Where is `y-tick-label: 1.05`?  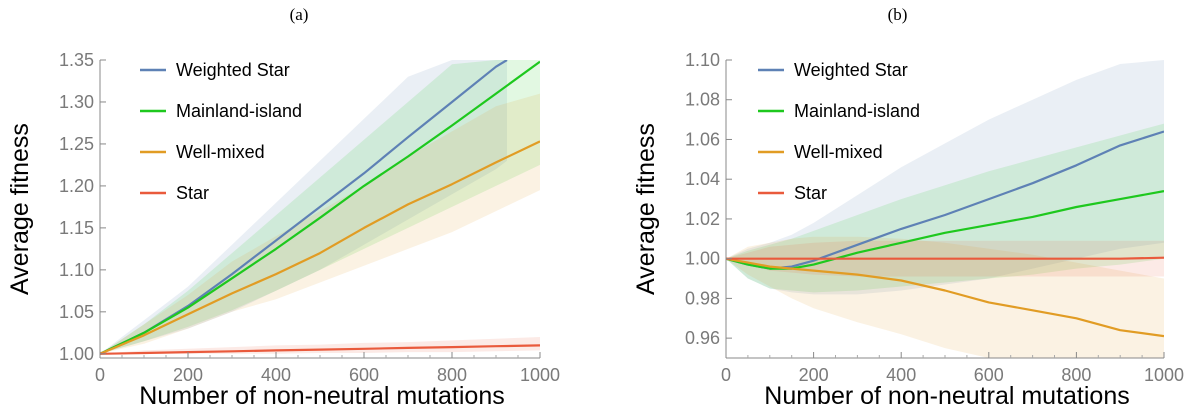 y-tick-label: 1.05 is located at coordinates (76, 312).